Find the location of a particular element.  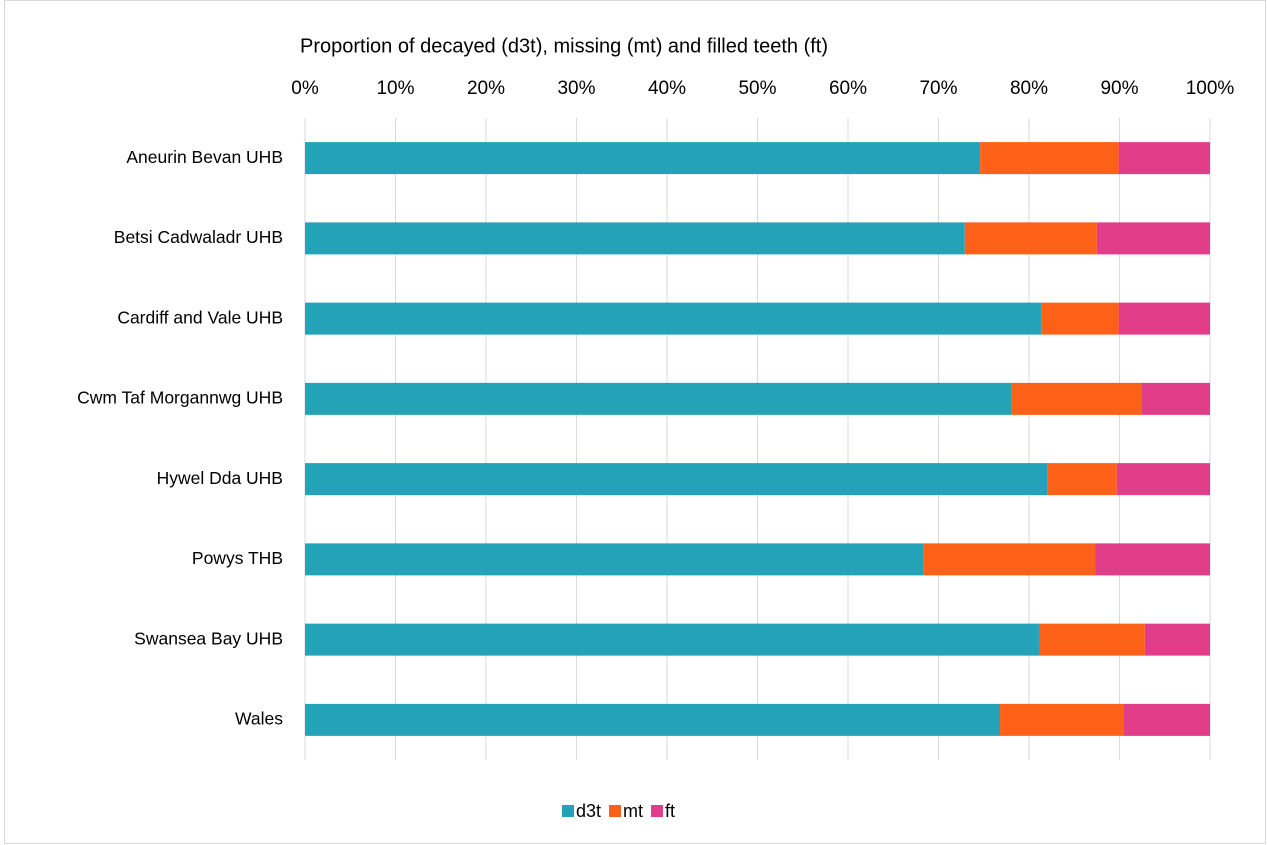

x-tick-label: 50% is located at coordinates (757, 88).